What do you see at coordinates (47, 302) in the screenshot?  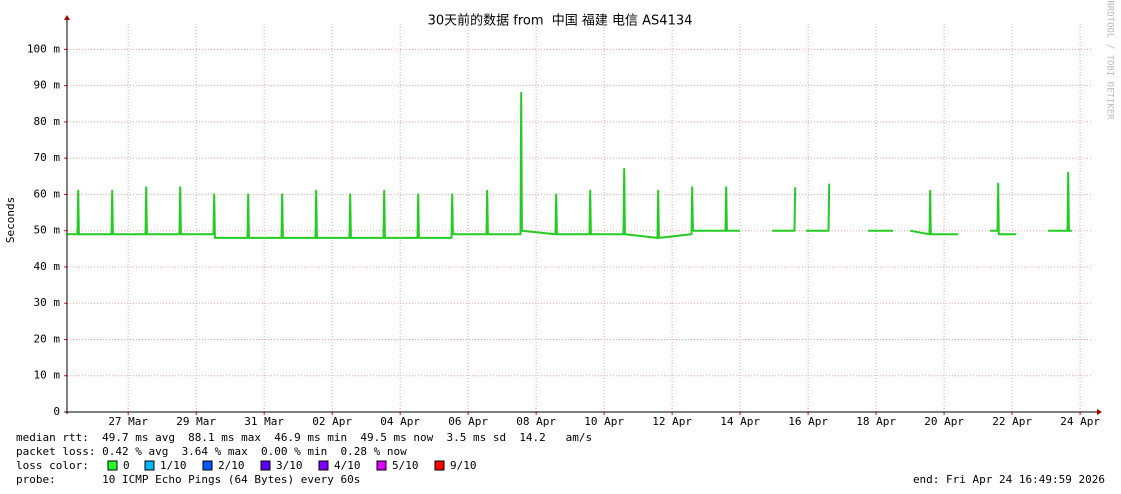 I see `y-tick-label: 30 m` at bounding box center [47, 302].